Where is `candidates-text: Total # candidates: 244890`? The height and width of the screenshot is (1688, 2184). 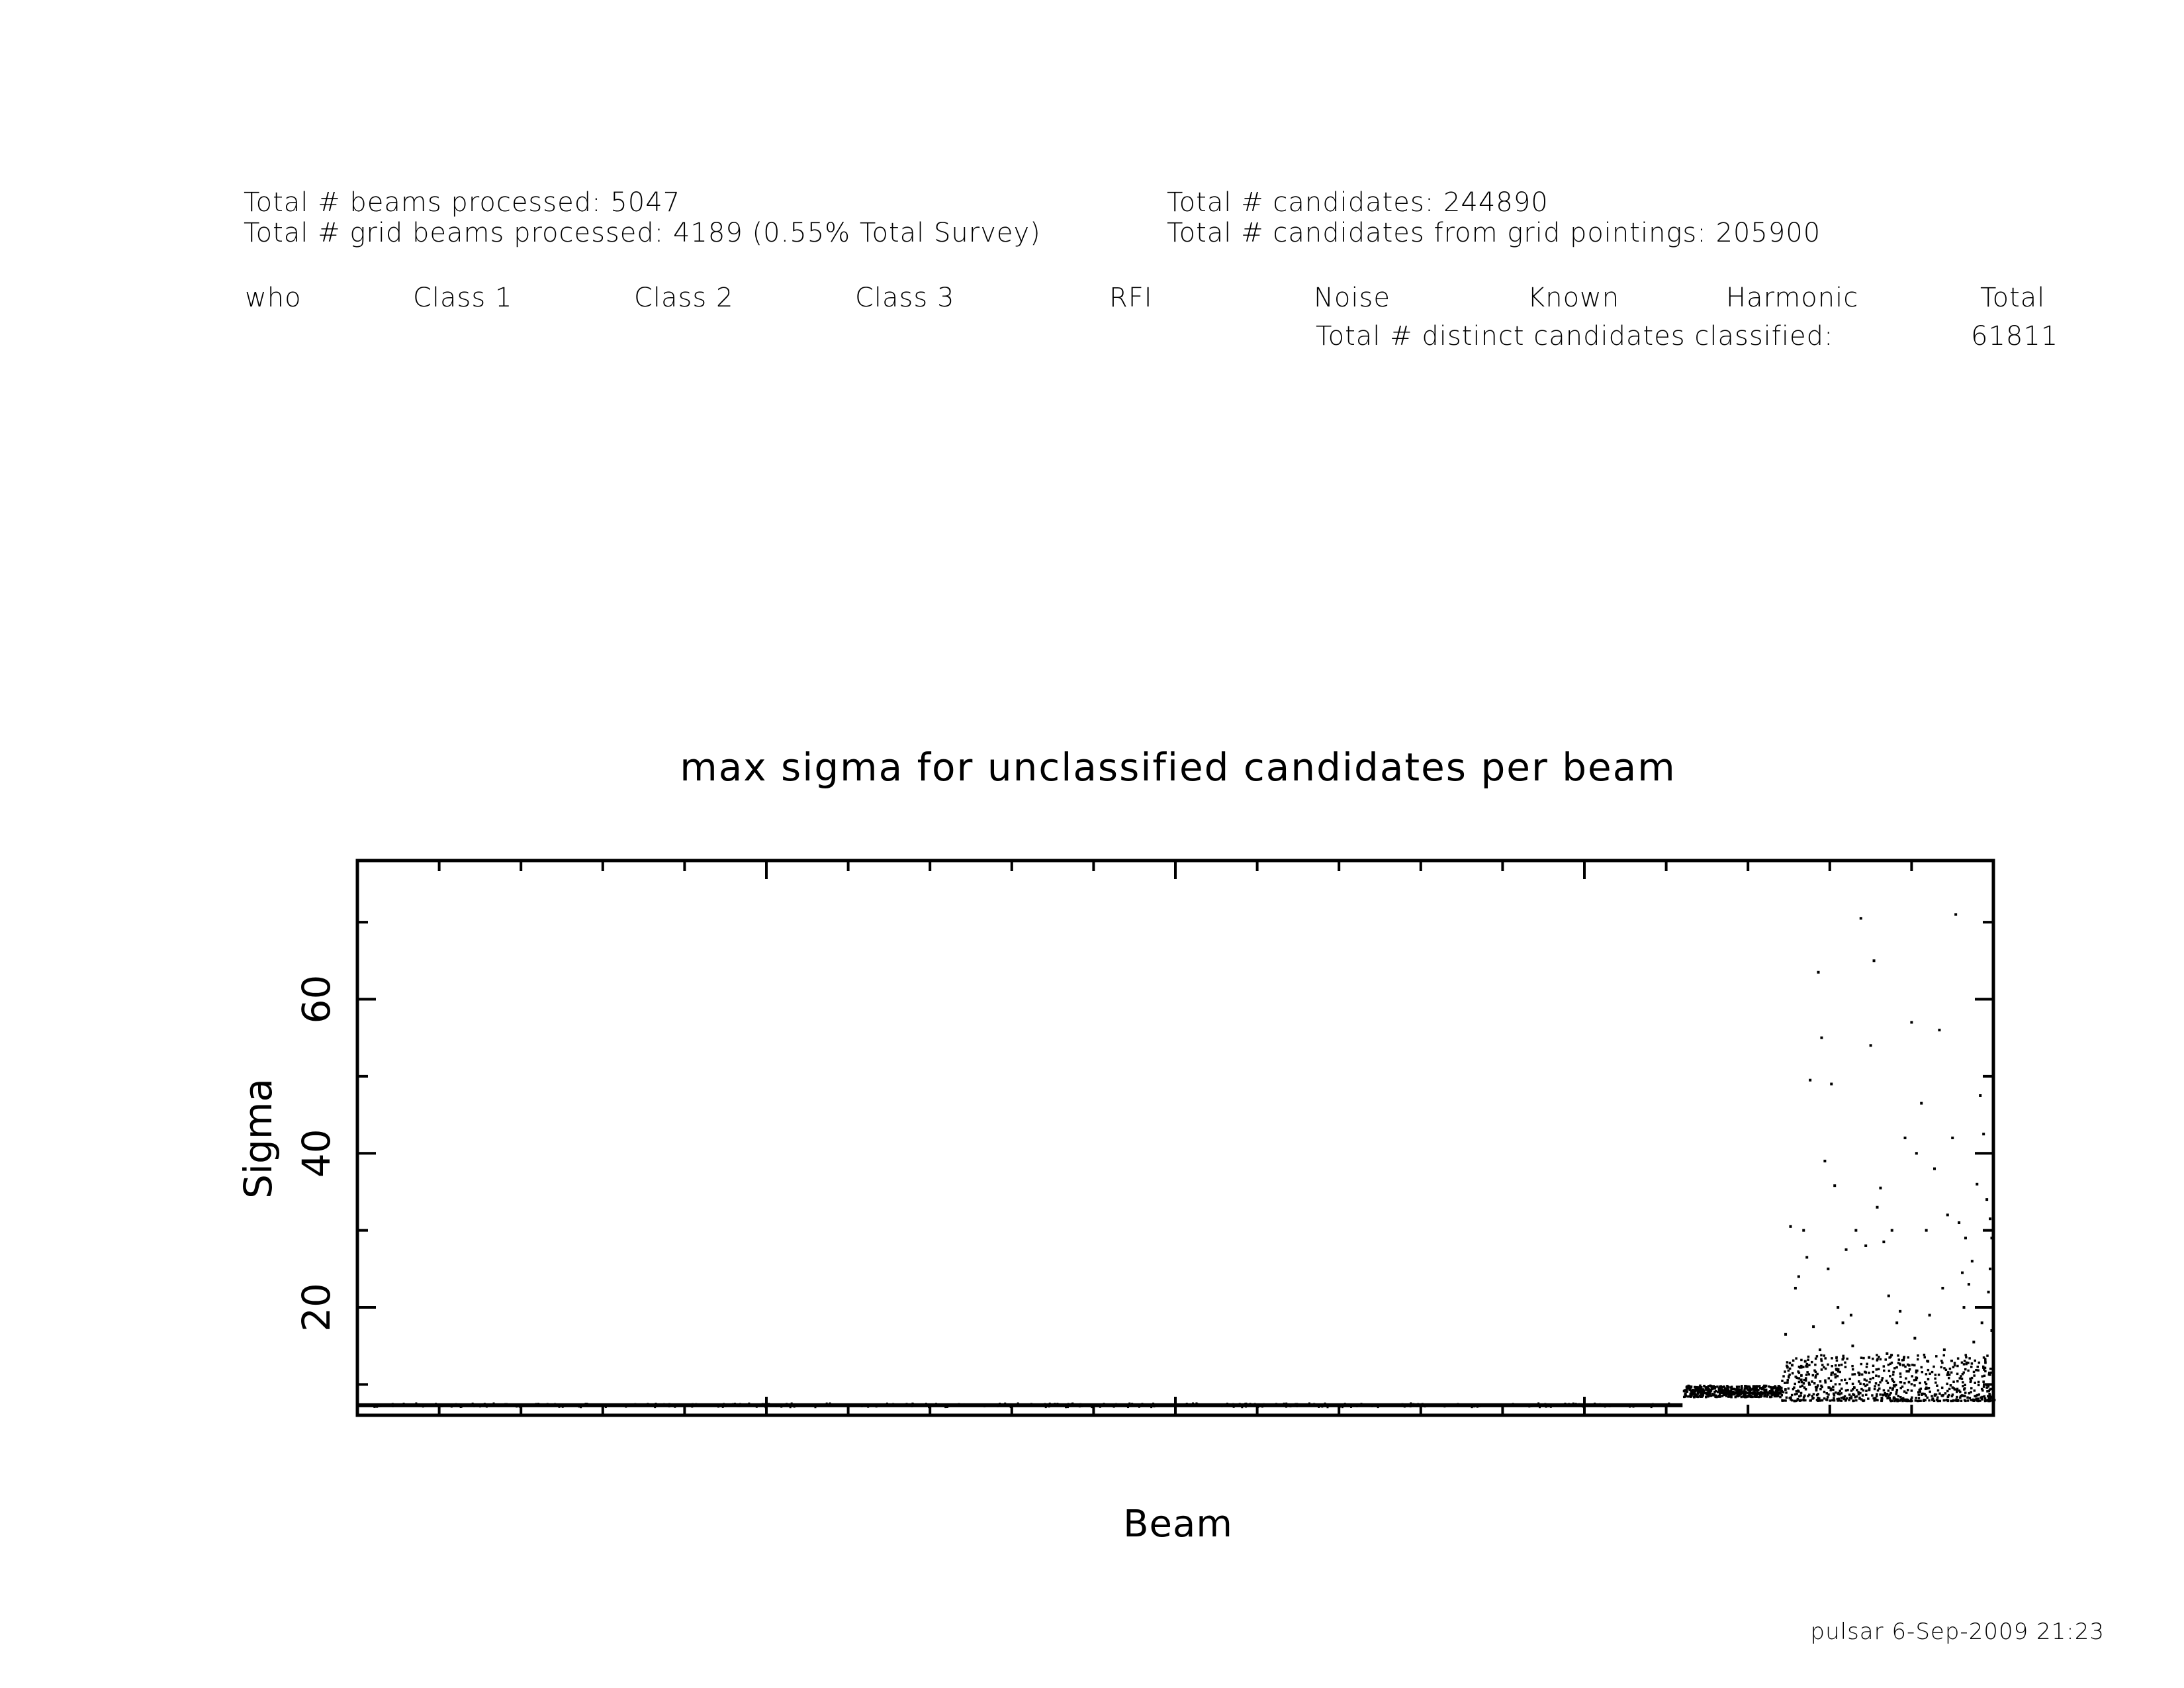
candidates-text: Total # candidates: 244890 is located at coordinates (1358, 202).